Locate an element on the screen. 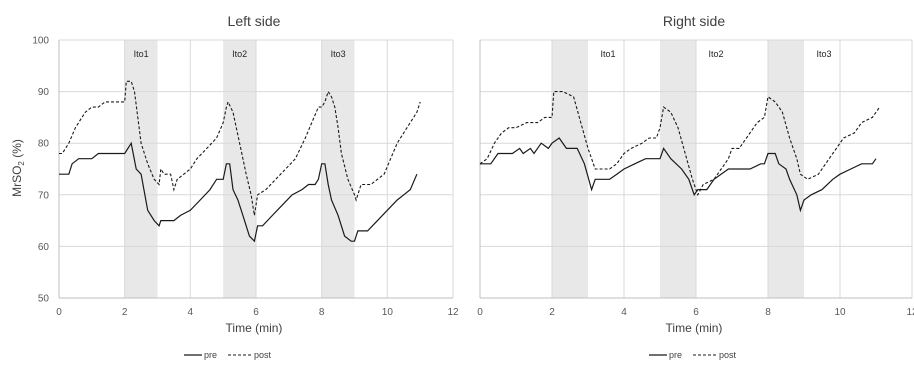 This screenshot has width=914, height=365. chart-title-left: Left side is located at coordinates (254, 21).